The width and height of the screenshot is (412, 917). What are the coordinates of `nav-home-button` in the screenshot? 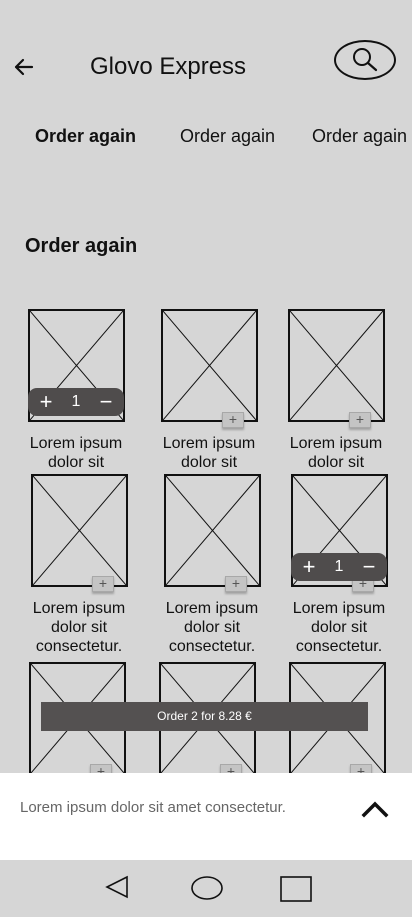 It's located at (207, 890).